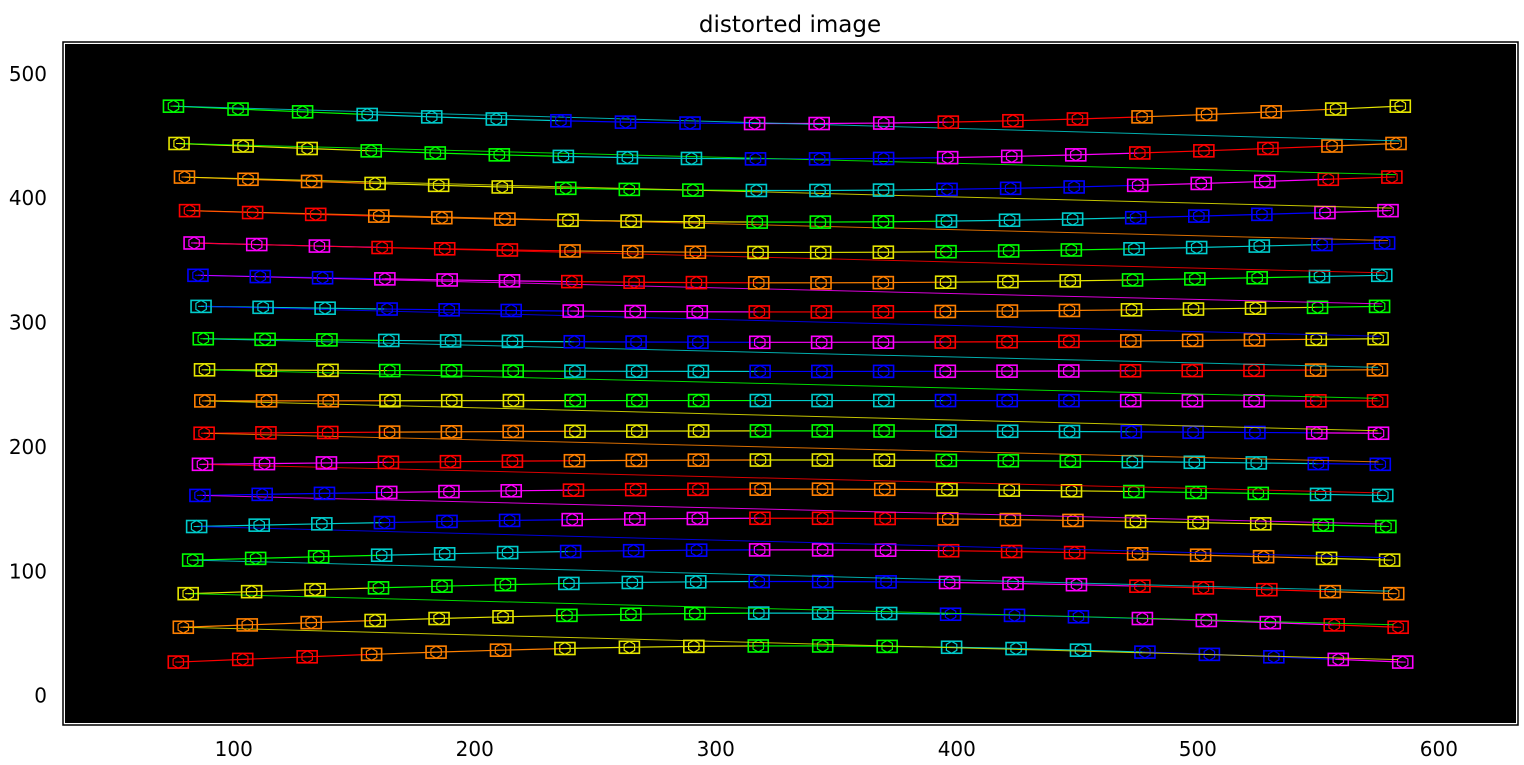  I want to click on y-tick-label: 500, so click(28, 74).